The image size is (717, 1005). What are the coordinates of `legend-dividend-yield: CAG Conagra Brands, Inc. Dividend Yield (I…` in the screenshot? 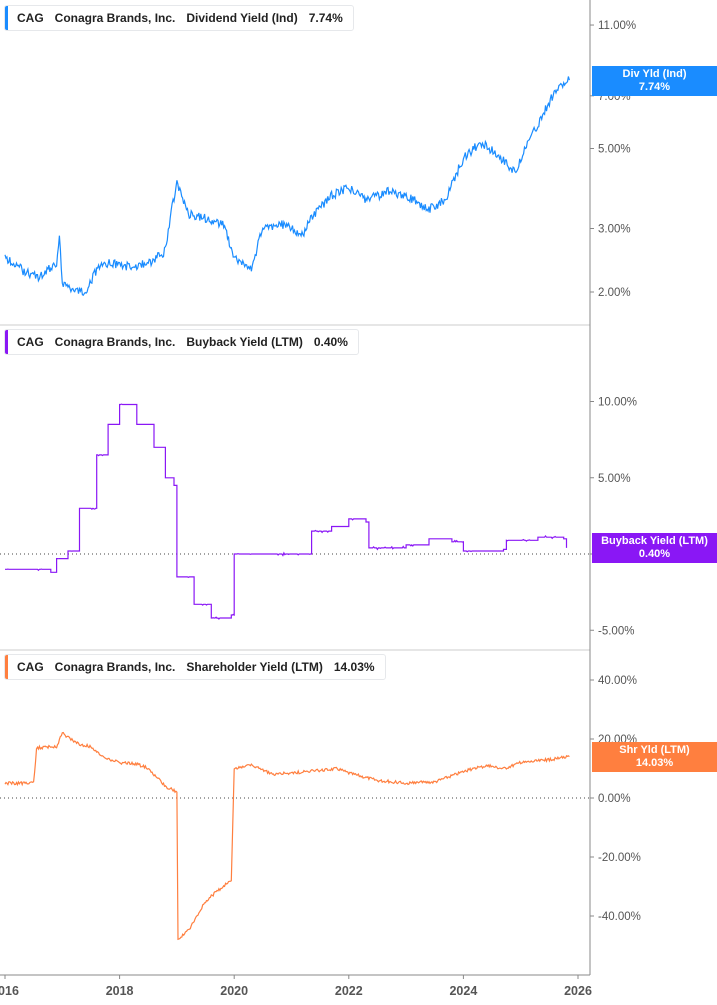 It's located at (179, 18).